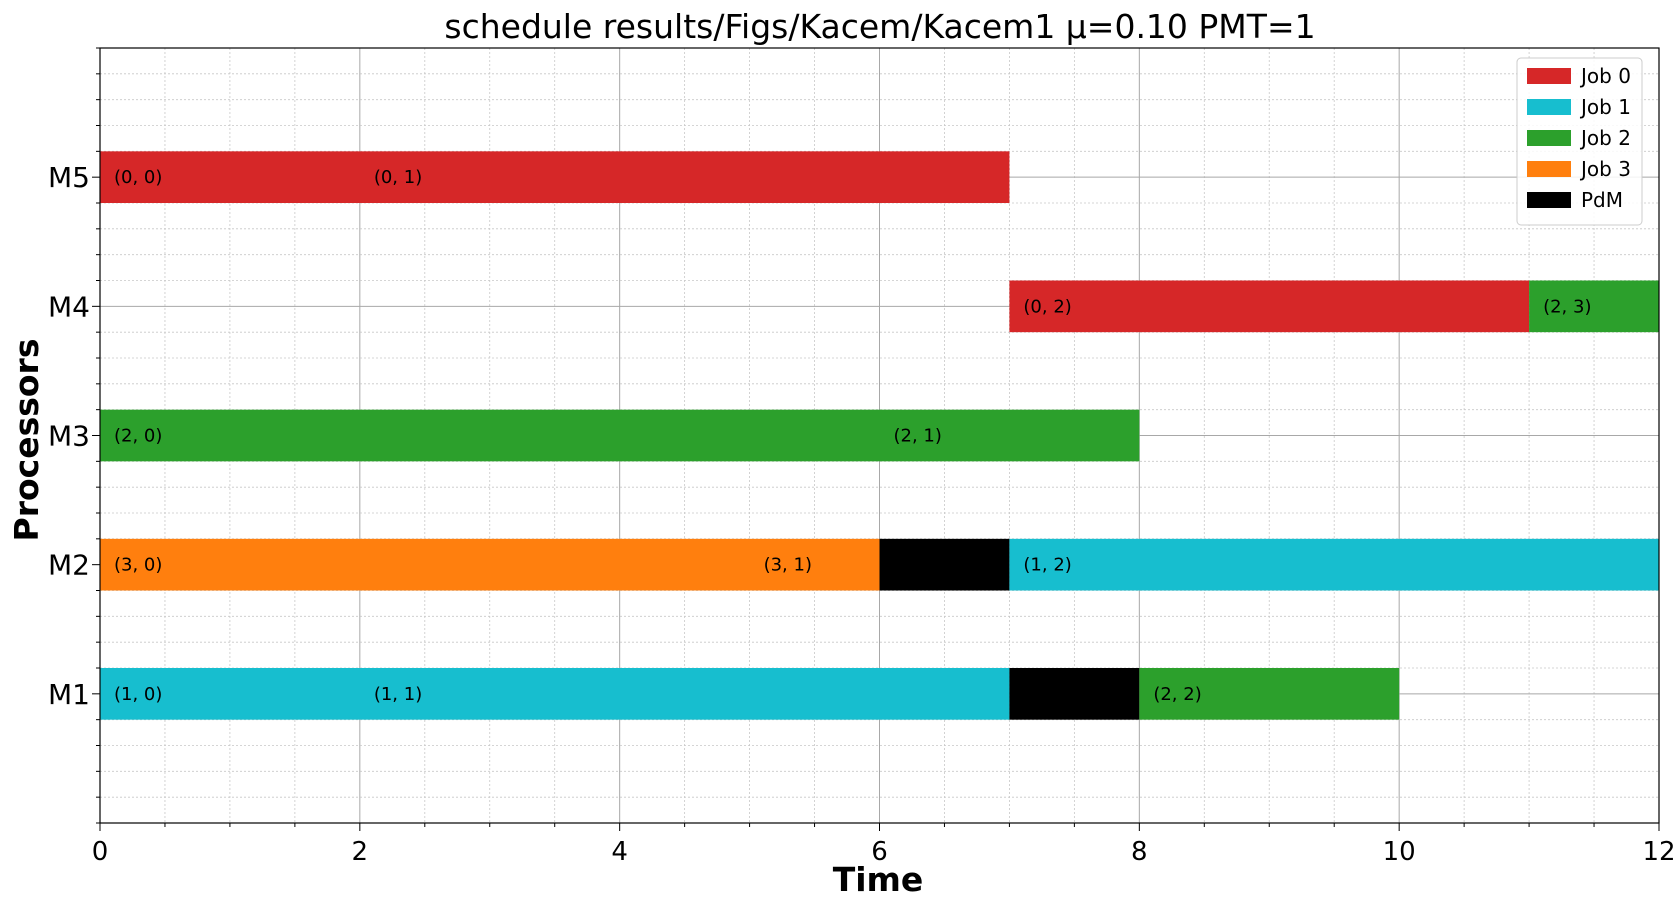 The width and height of the screenshot is (1679, 905). Describe the element at coordinates (69, 565) in the screenshot. I see `y-tick-label: M2` at that location.